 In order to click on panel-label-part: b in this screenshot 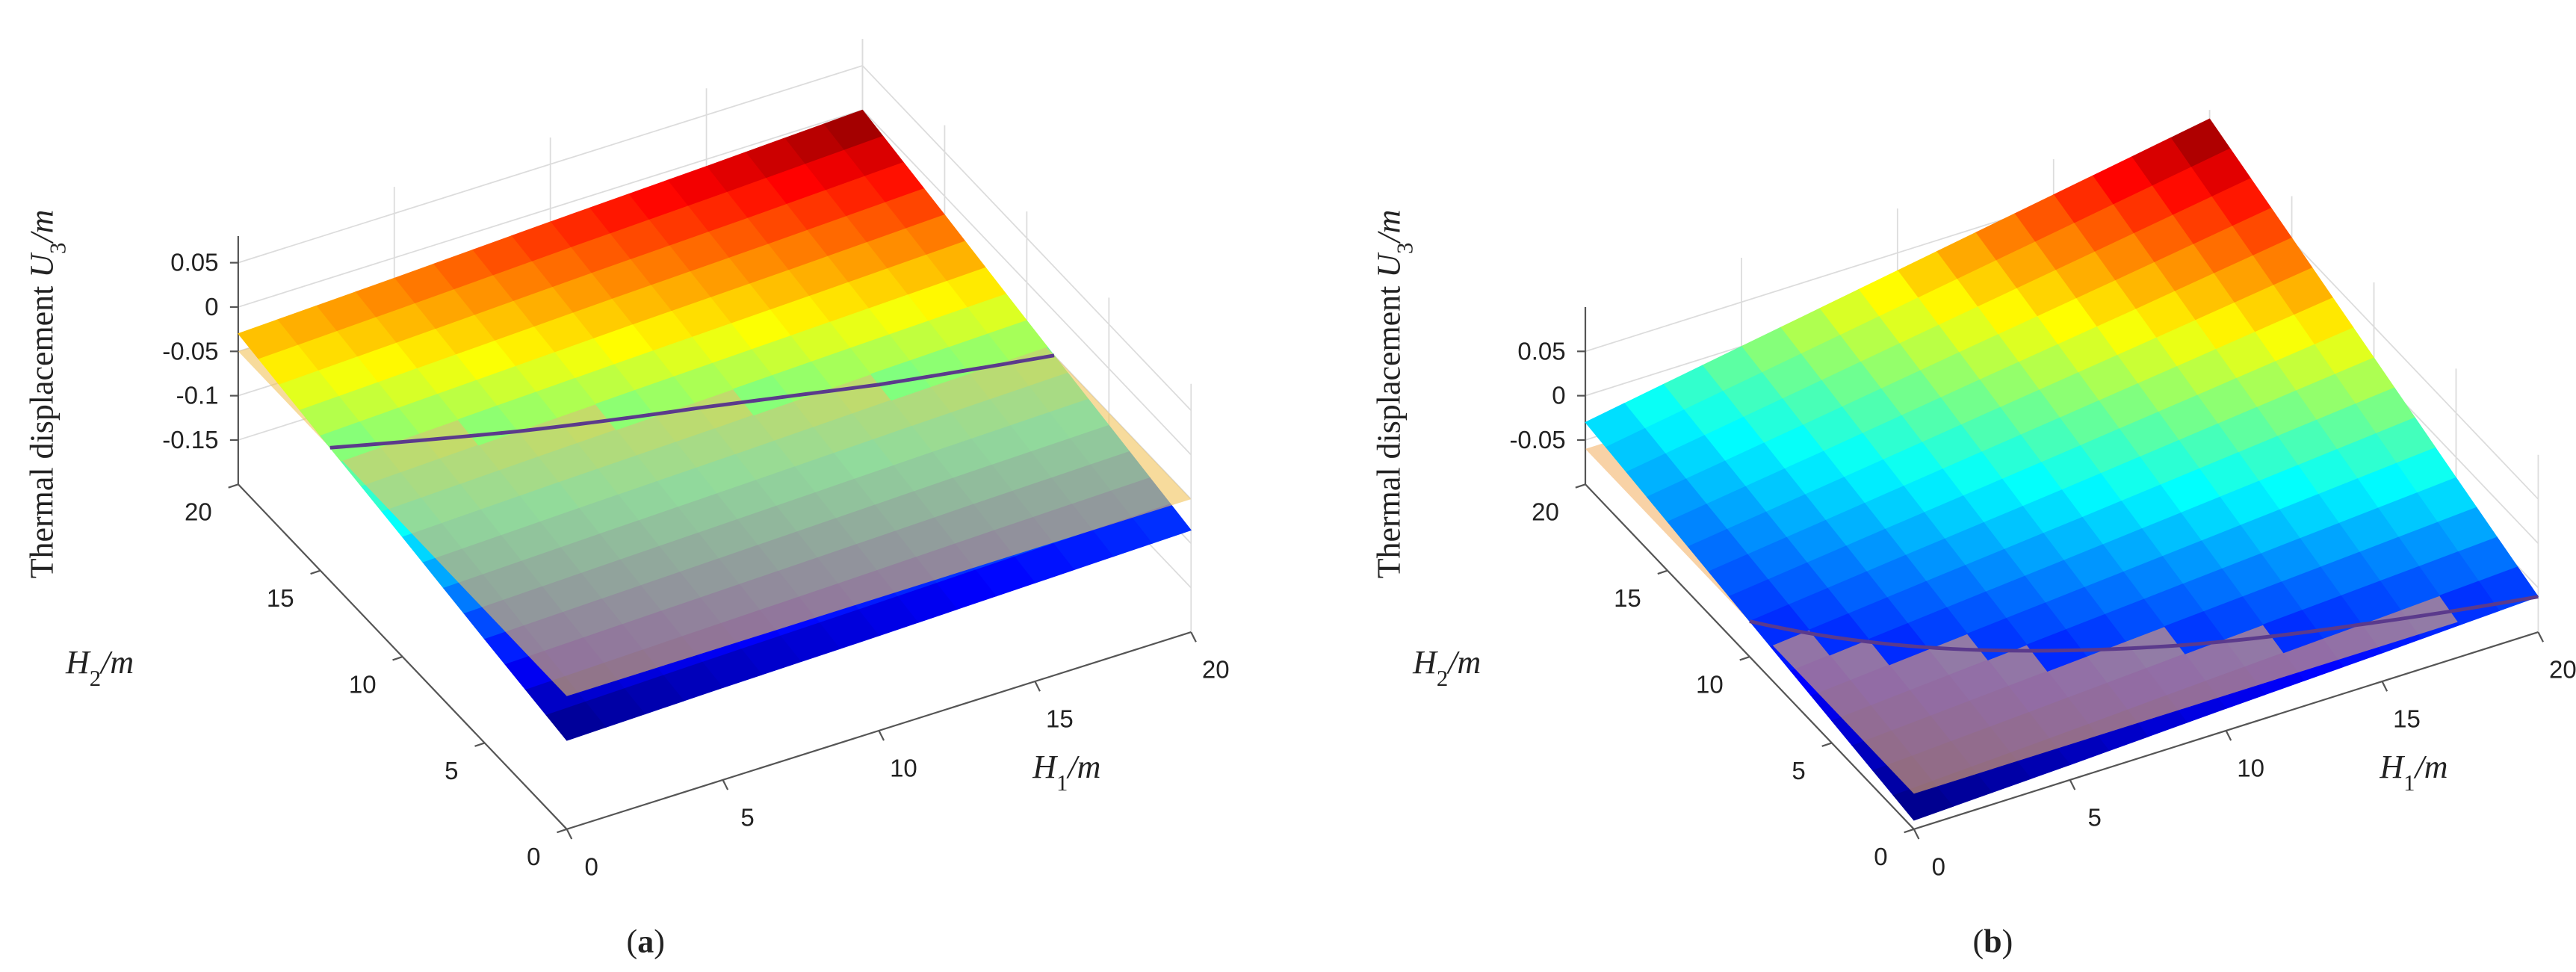, I will do `click(1992, 942)`.